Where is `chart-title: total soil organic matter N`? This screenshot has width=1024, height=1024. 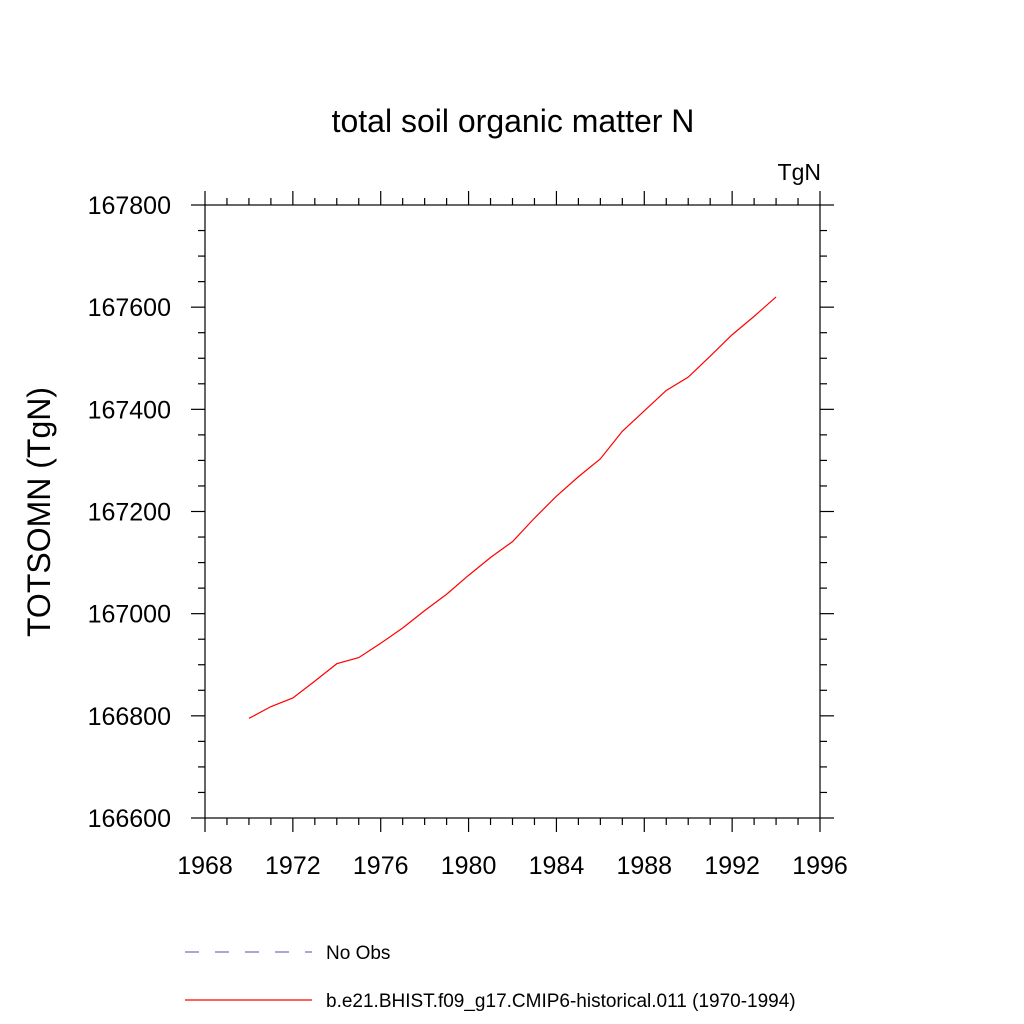 chart-title: total soil organic matter N is located at coordinates (513, 121).